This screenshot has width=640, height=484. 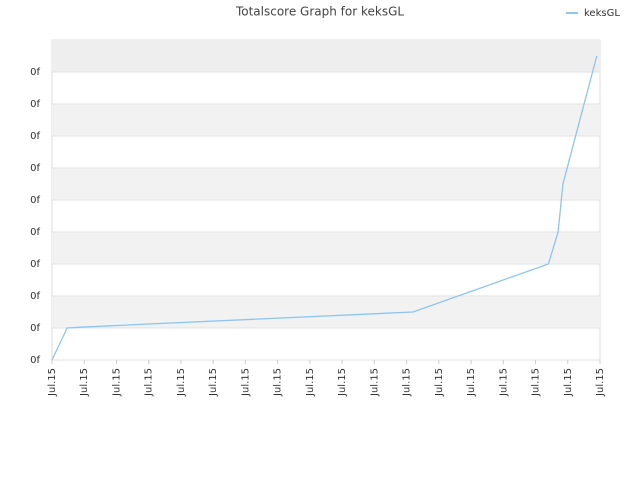 I want to click on legend-label: keksGL, so click(x=602, y=13).